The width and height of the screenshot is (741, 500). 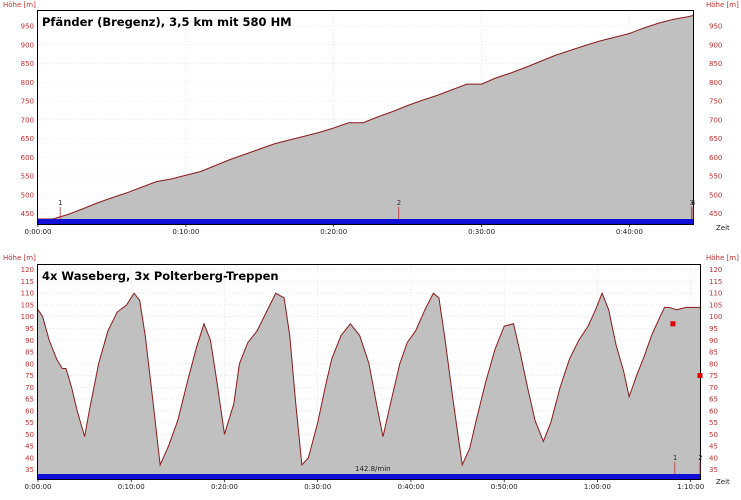 I want to click on y-tick-label-left: 120, so click(x=27, y=270).